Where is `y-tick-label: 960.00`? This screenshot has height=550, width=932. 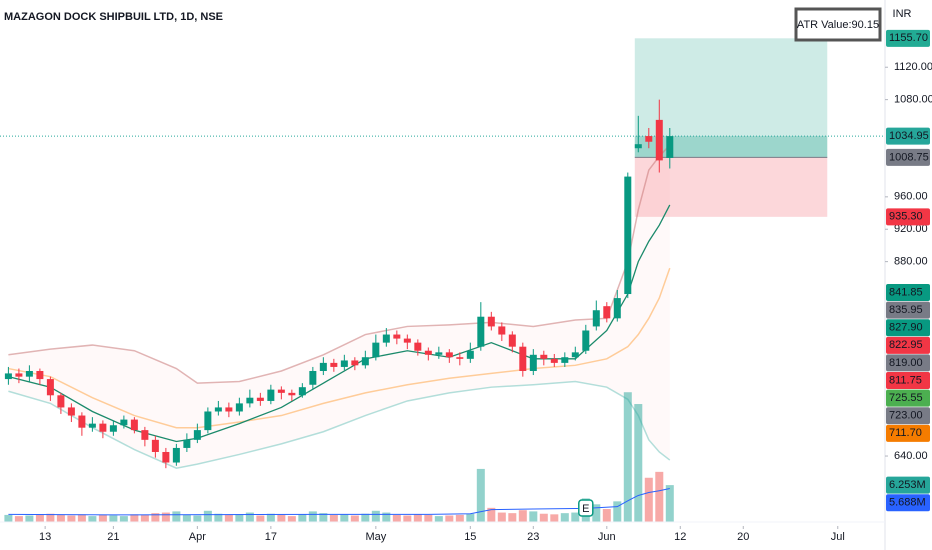 y-tick-label: 960.00 is located at coordinates (911, 197).